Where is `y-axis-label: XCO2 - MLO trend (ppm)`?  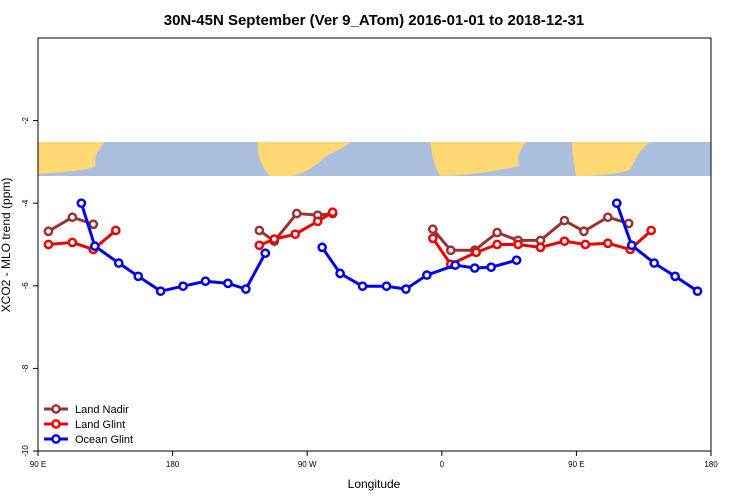 y-axis-label: XCO2 - MLO trend (ppm) is located at coordinates (6, 245).